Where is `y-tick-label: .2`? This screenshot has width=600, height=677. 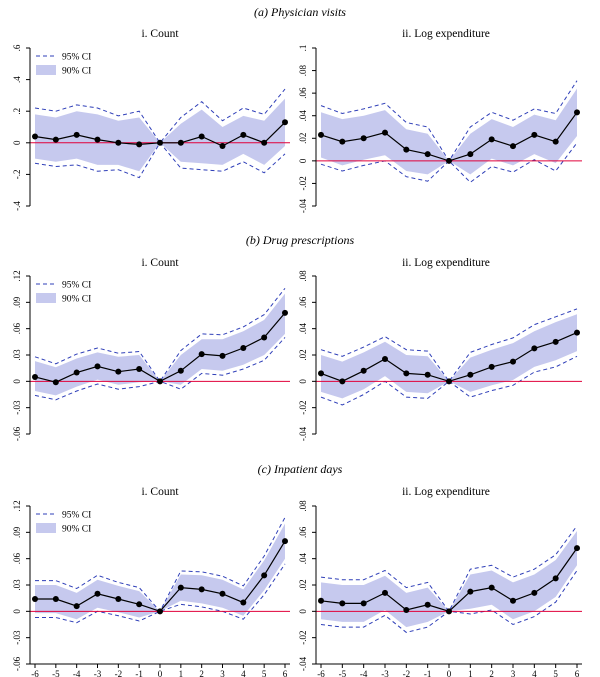 y-tick-label: .2 is located at coordinates (17, 111).